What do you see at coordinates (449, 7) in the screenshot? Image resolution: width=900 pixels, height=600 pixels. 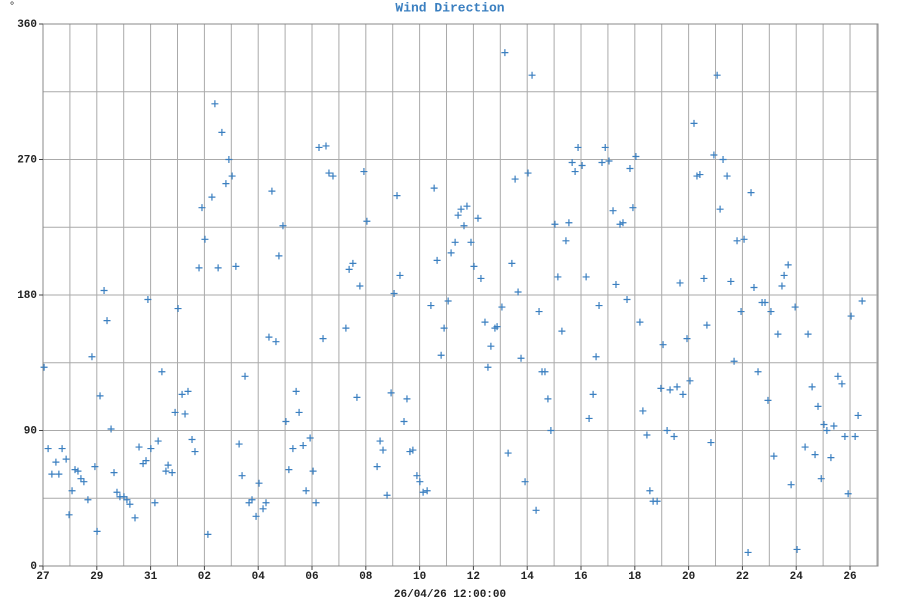 I see `chart-title: Wind Direction` at bounding box center [449, 7].